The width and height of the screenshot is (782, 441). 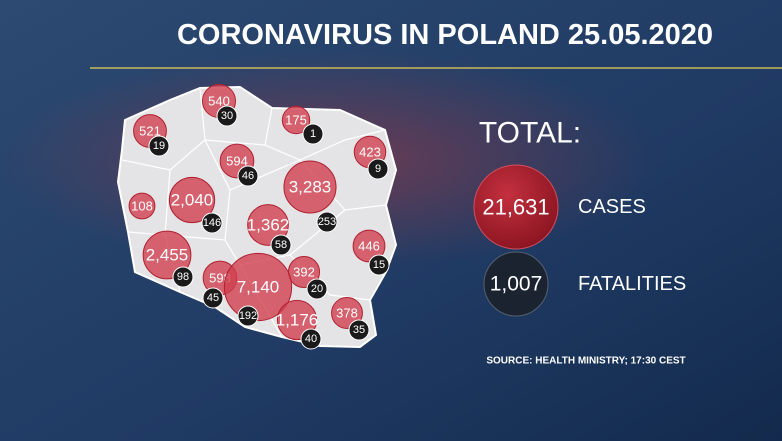 I want to click on fatalities-label: 19, so click(x=159, y=146).